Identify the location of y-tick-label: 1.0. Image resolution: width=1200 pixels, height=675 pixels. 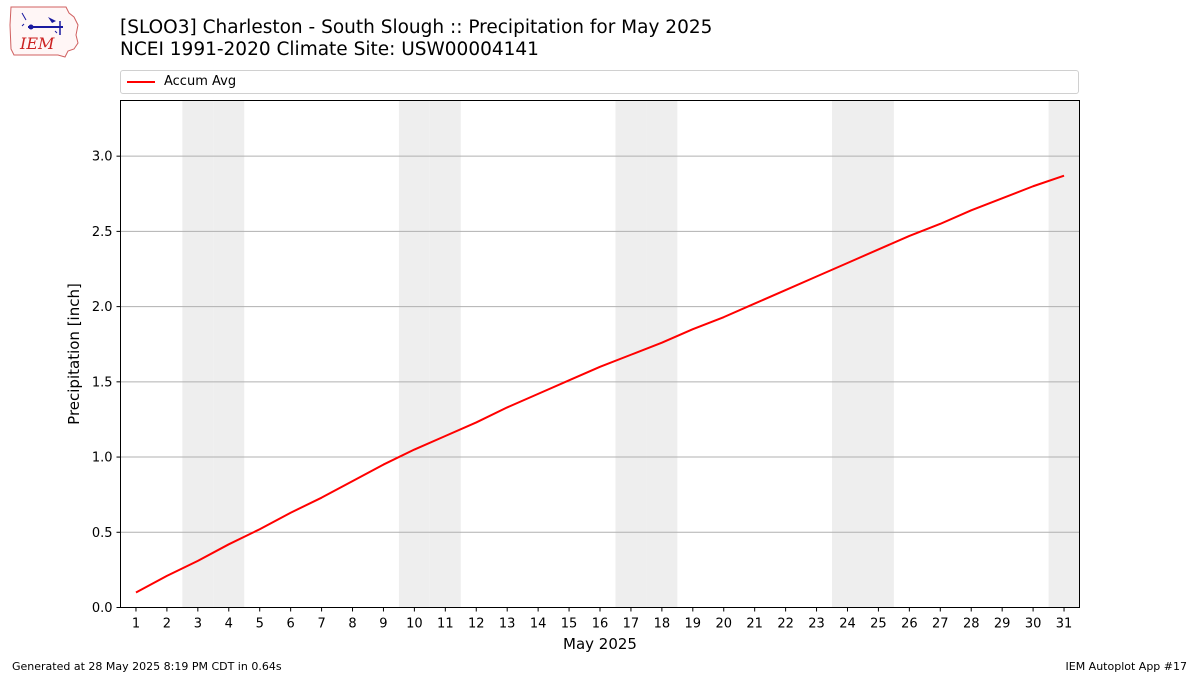
(102, 458).